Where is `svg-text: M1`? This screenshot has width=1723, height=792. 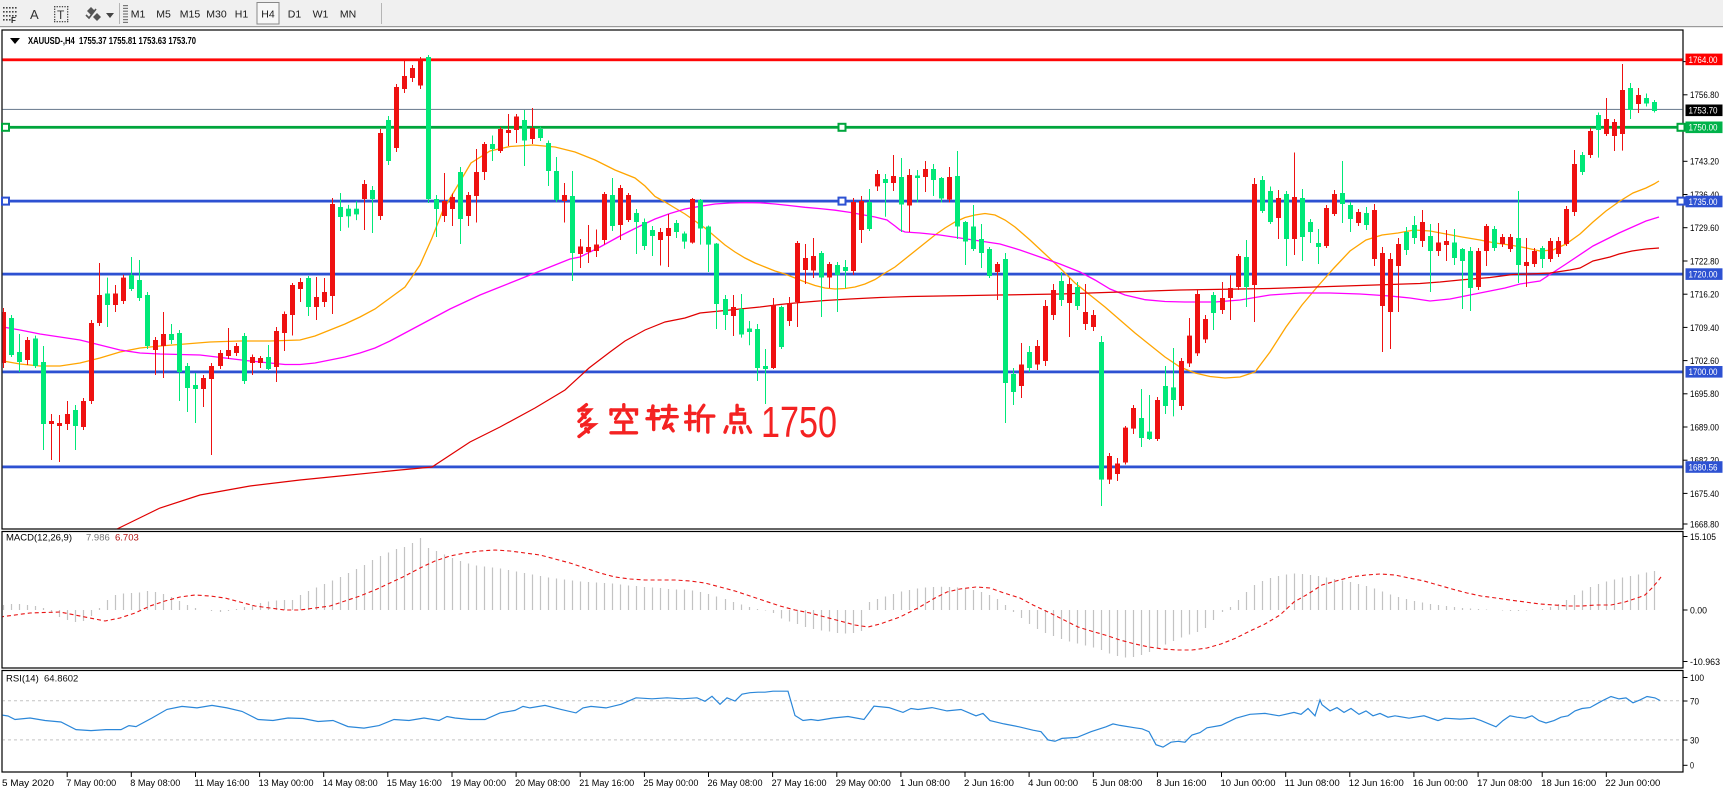
svg-text: M1 is located at coordinates (138, 15).